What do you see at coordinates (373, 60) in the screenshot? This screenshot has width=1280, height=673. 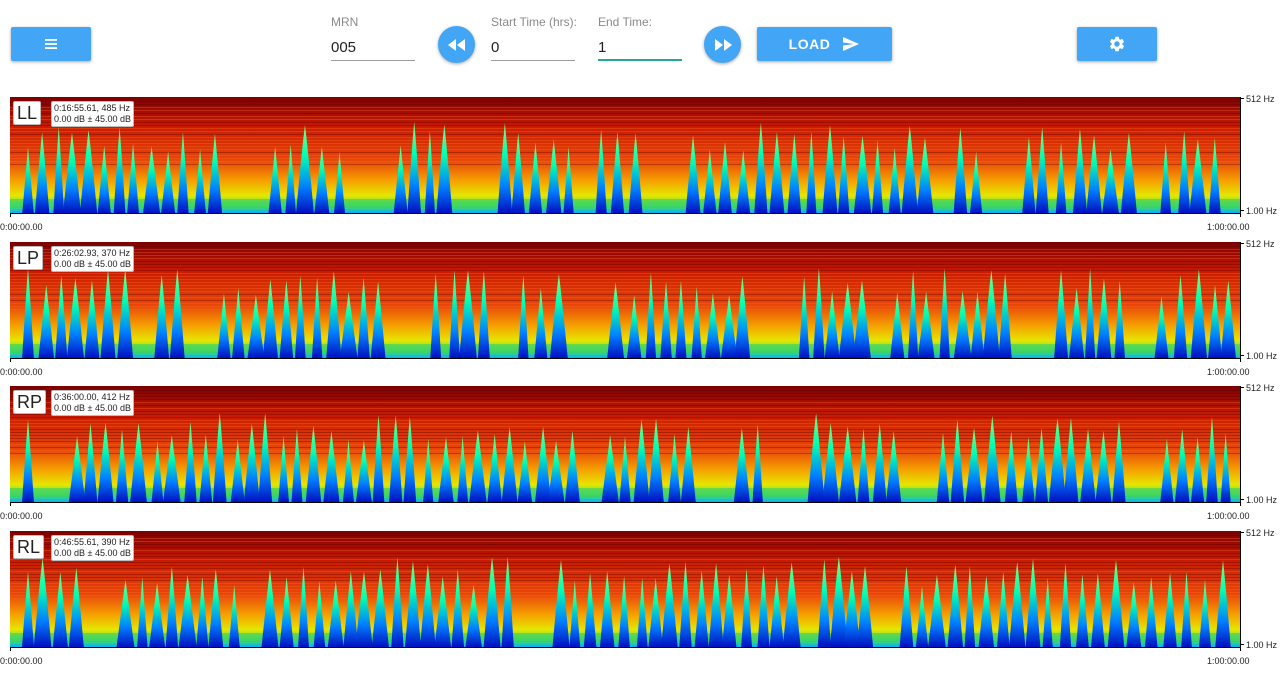 I see `mrn-underline` at bounding box center [373, 60].